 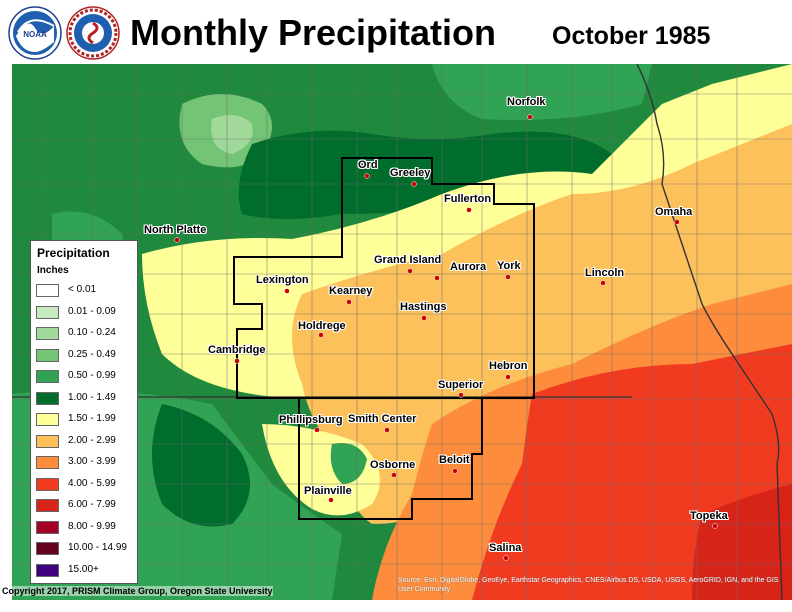 What do you see at coordinates (468, 199) in the screenshot?
I see `city-label-fullerton: Fullerton` at bounding box center [468, 199].